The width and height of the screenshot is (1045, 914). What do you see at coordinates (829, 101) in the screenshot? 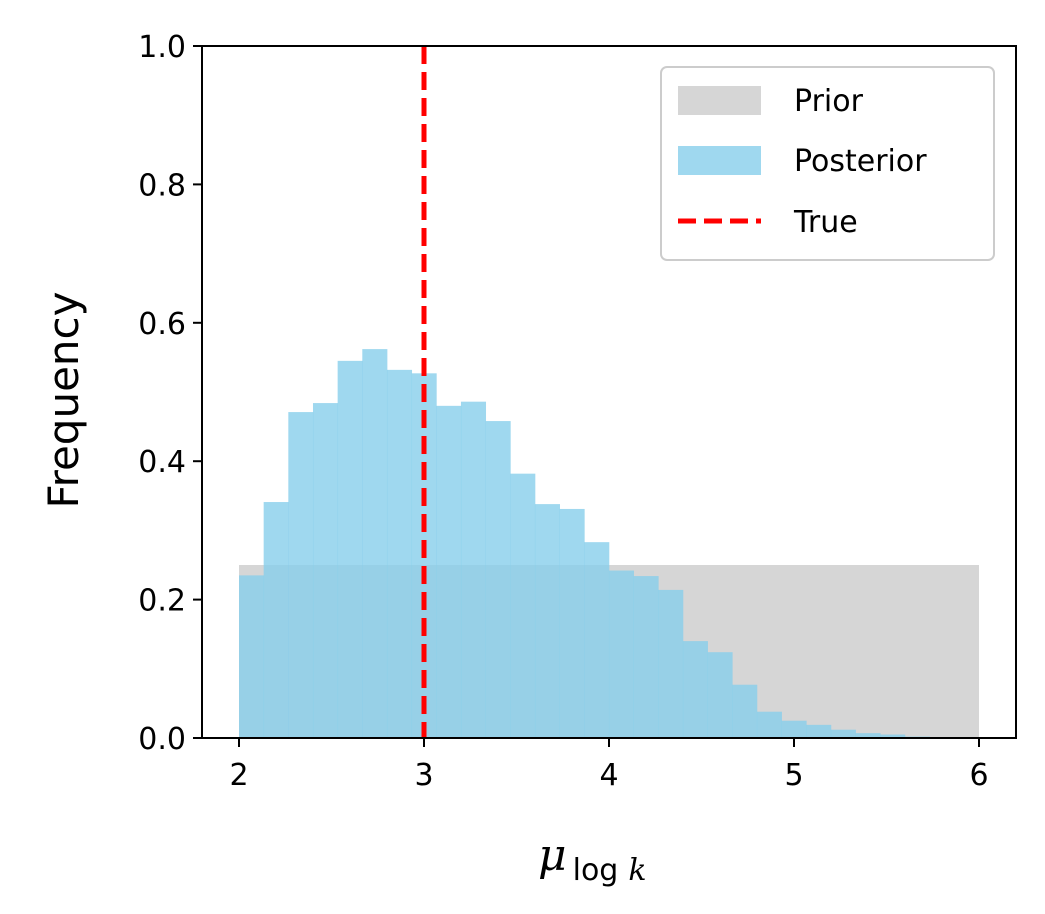
I see `legend-label-prior: Prior` at bounding box center [829, 101].